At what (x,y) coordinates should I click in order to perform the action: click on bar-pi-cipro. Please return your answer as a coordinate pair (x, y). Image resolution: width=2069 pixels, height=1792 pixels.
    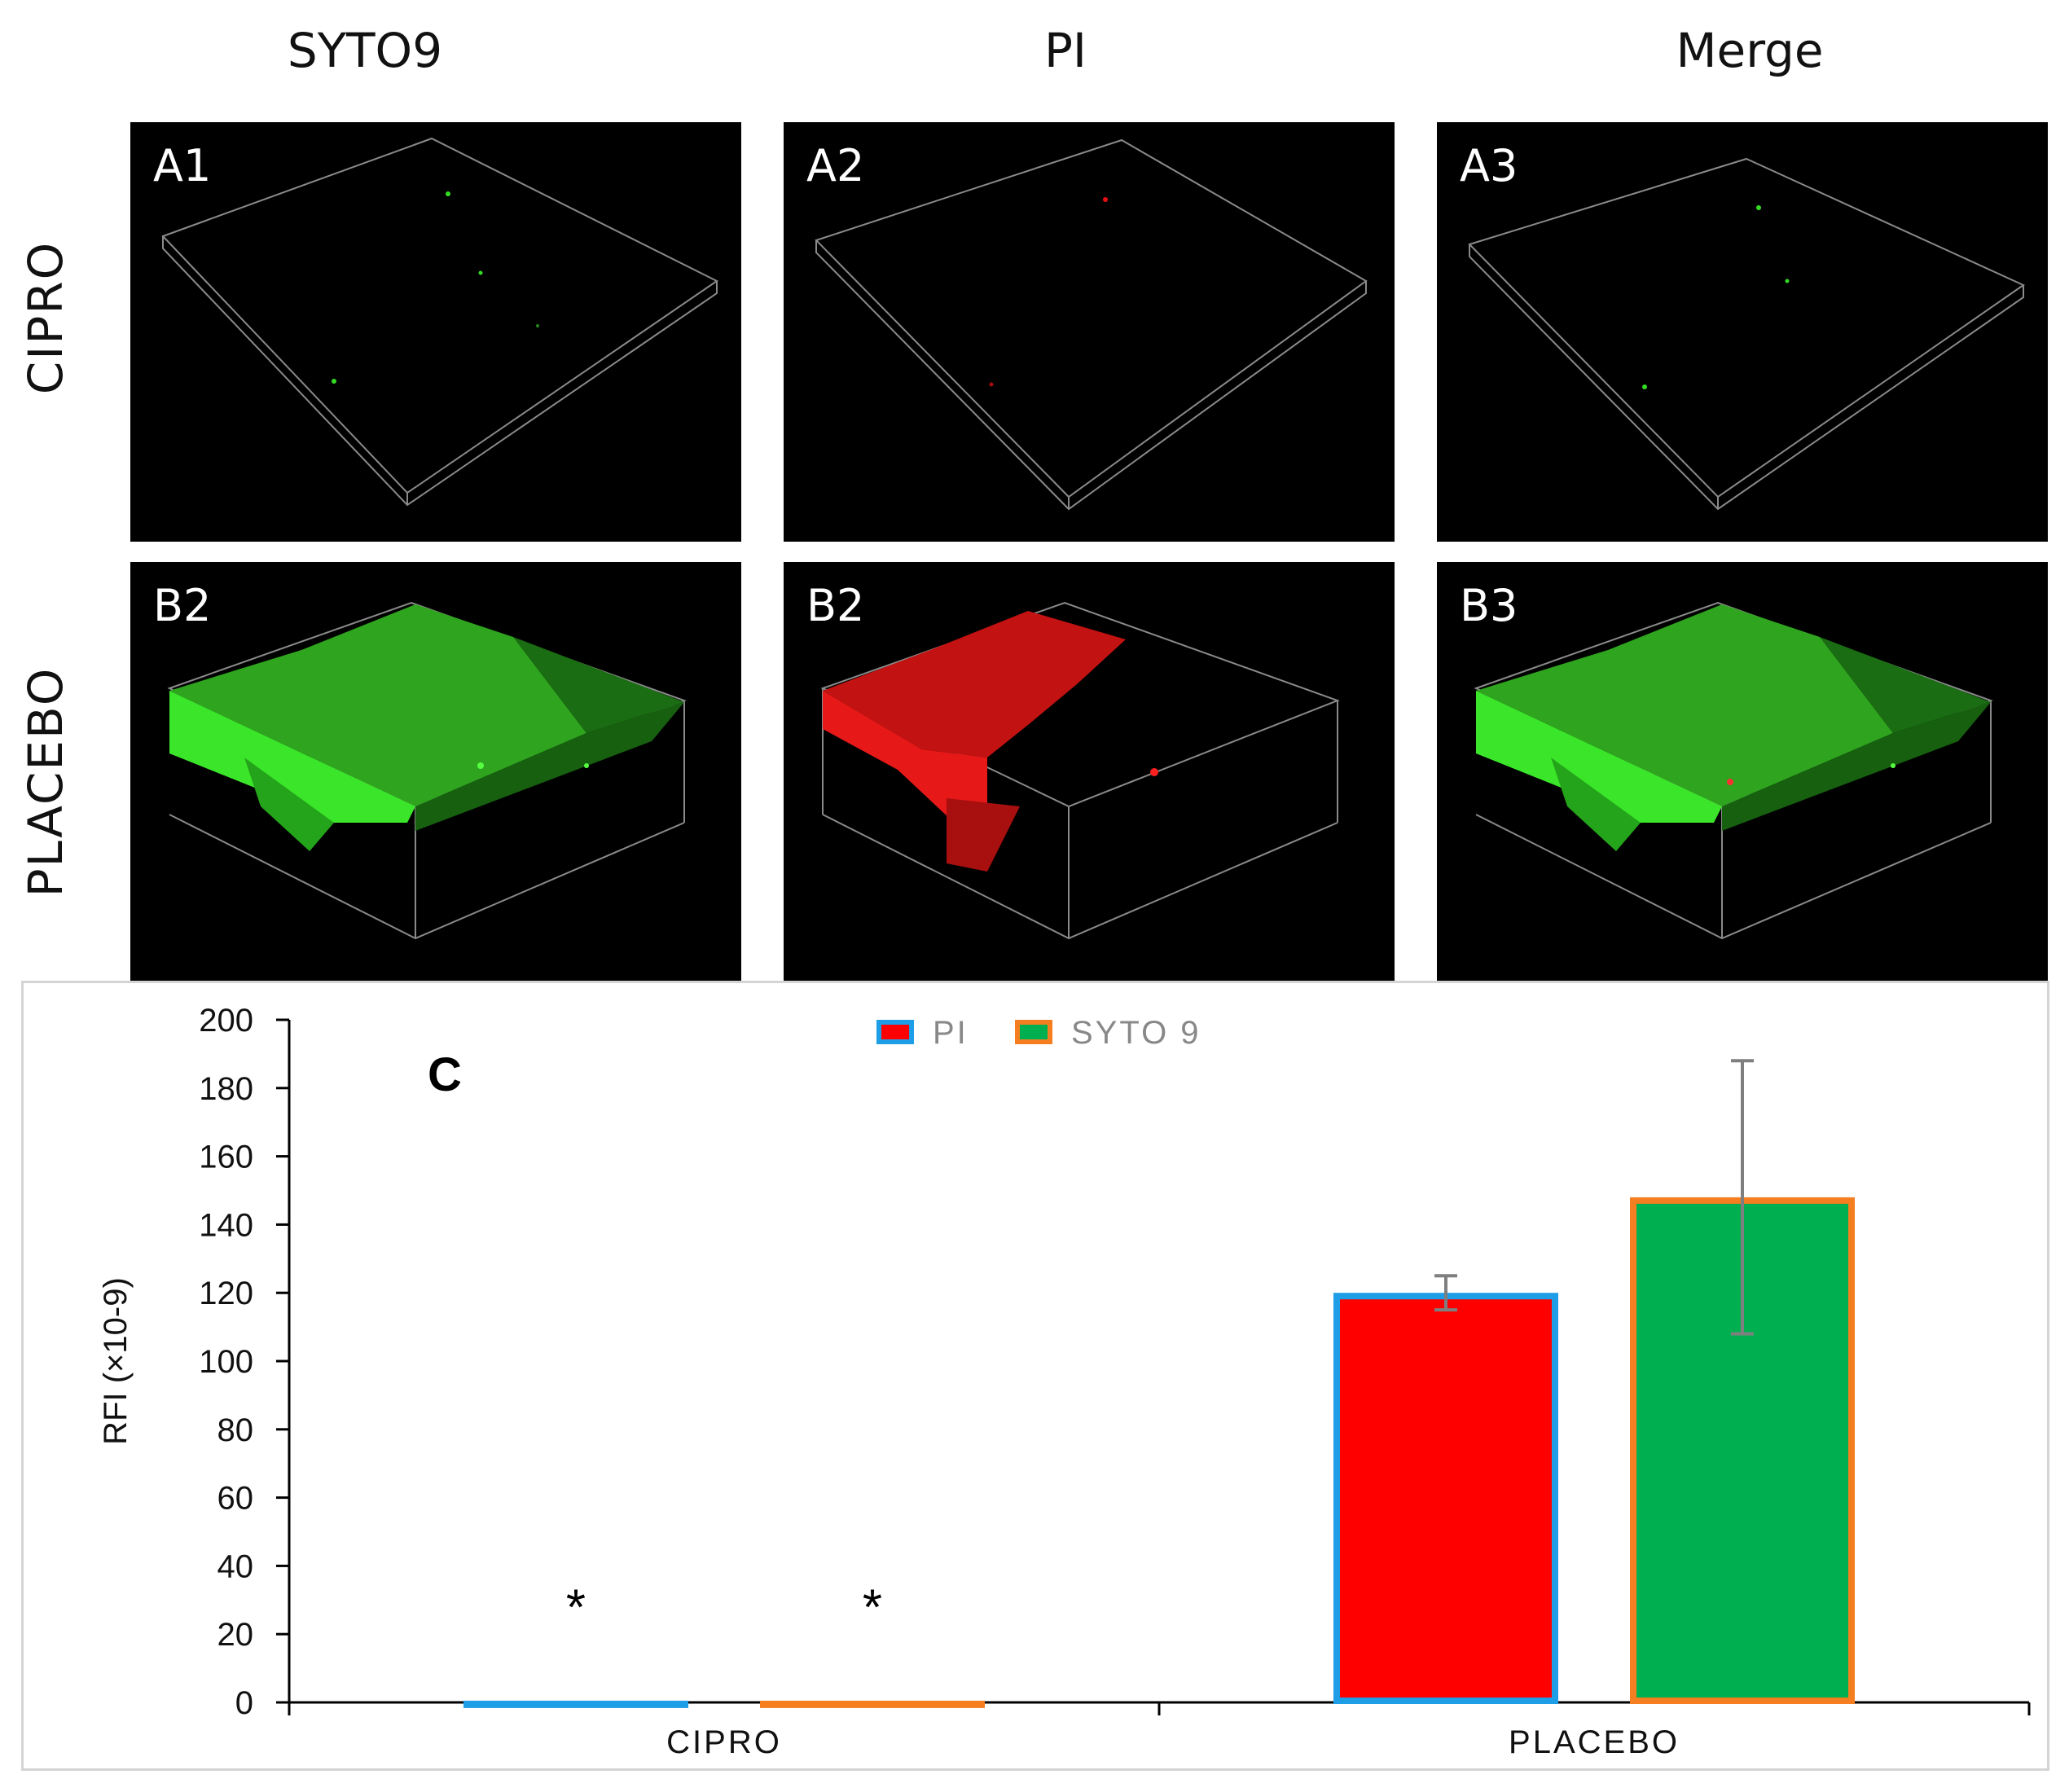
    Looking at the image, I should click on (575, 1704).